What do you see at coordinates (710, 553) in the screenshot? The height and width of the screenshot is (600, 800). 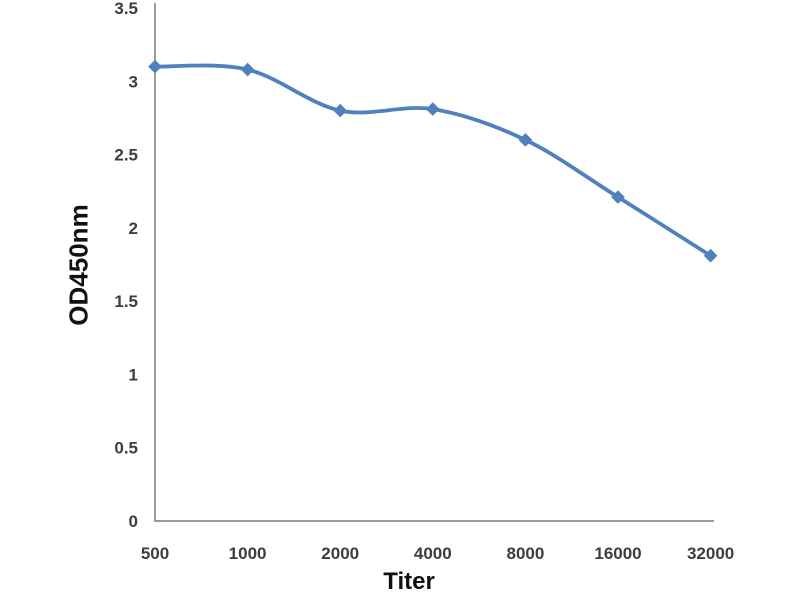 I see `x-tick-32000: 32000` at bounding box center [710, 553].